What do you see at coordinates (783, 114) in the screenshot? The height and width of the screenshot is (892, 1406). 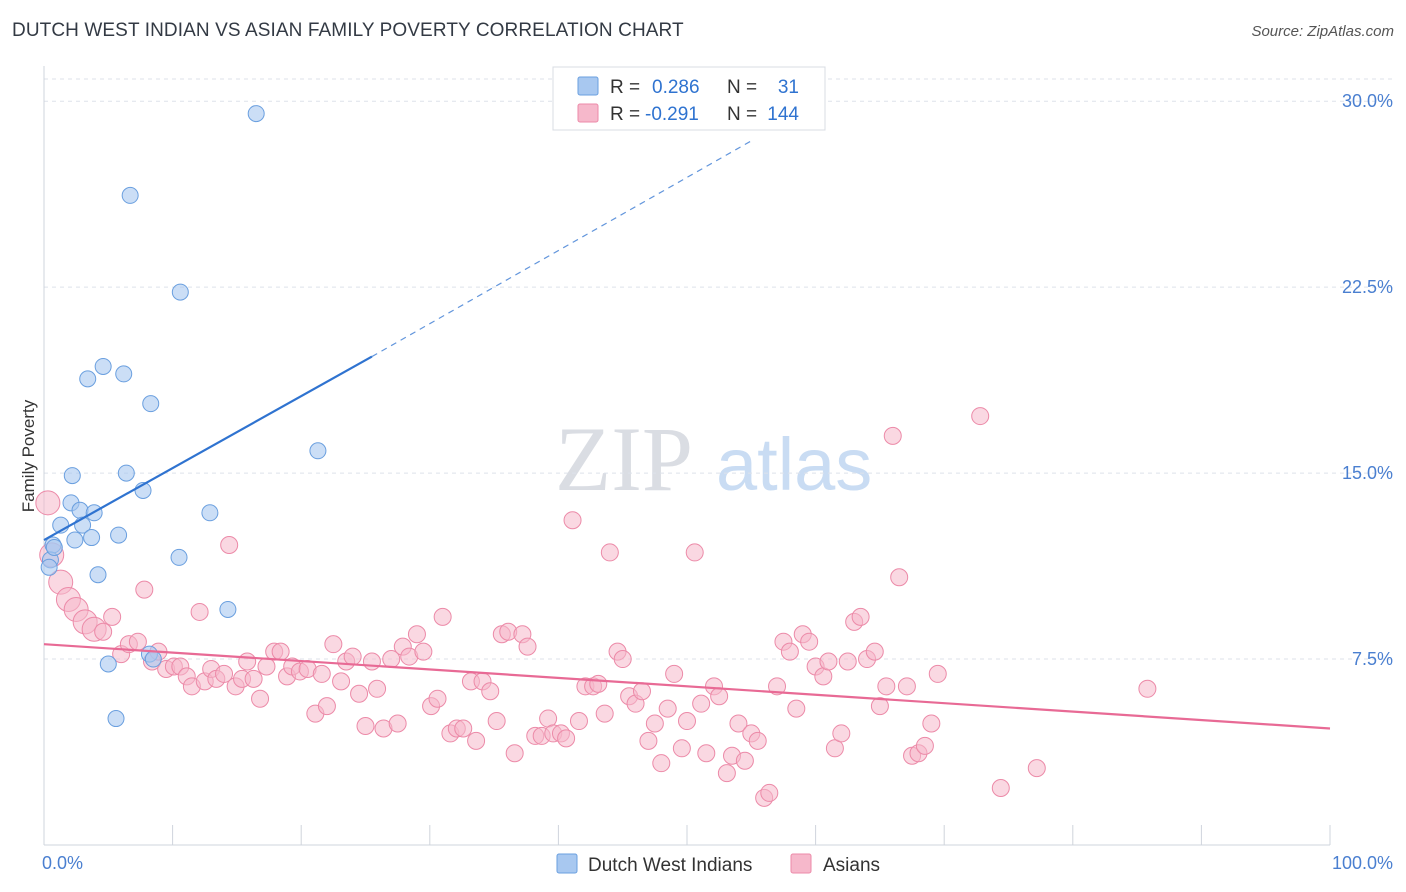 I see `legend-n-value-2: 144` at bounding box center [783, 114].